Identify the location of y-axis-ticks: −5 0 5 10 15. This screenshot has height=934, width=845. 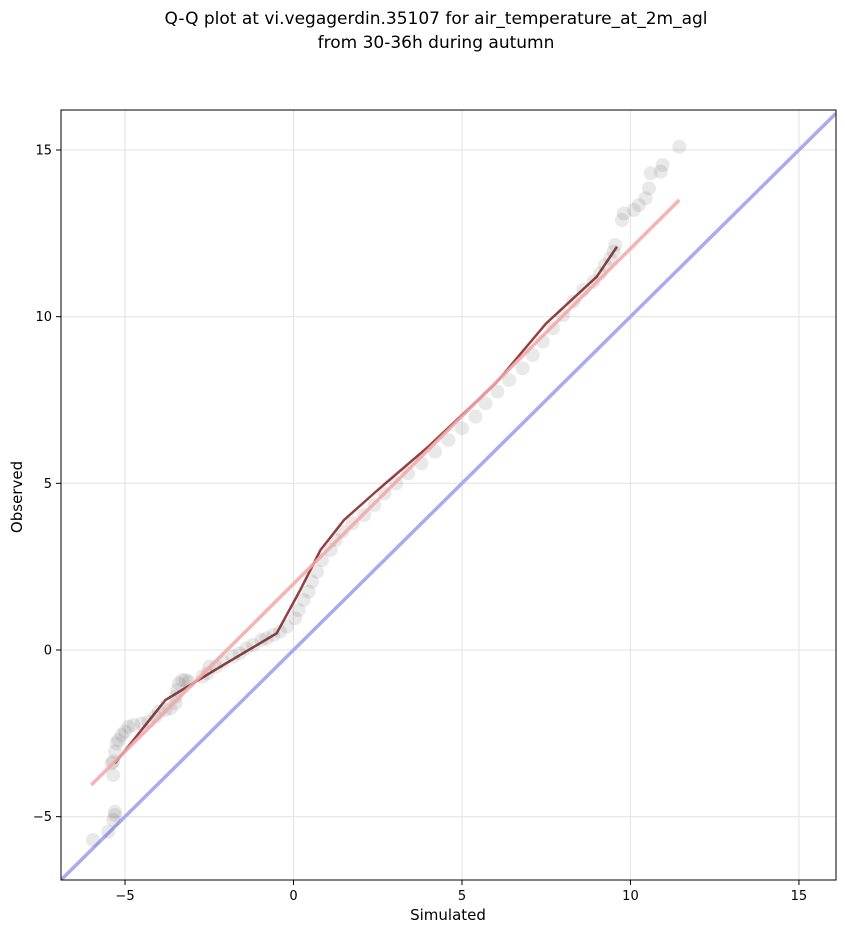
(47, 484).